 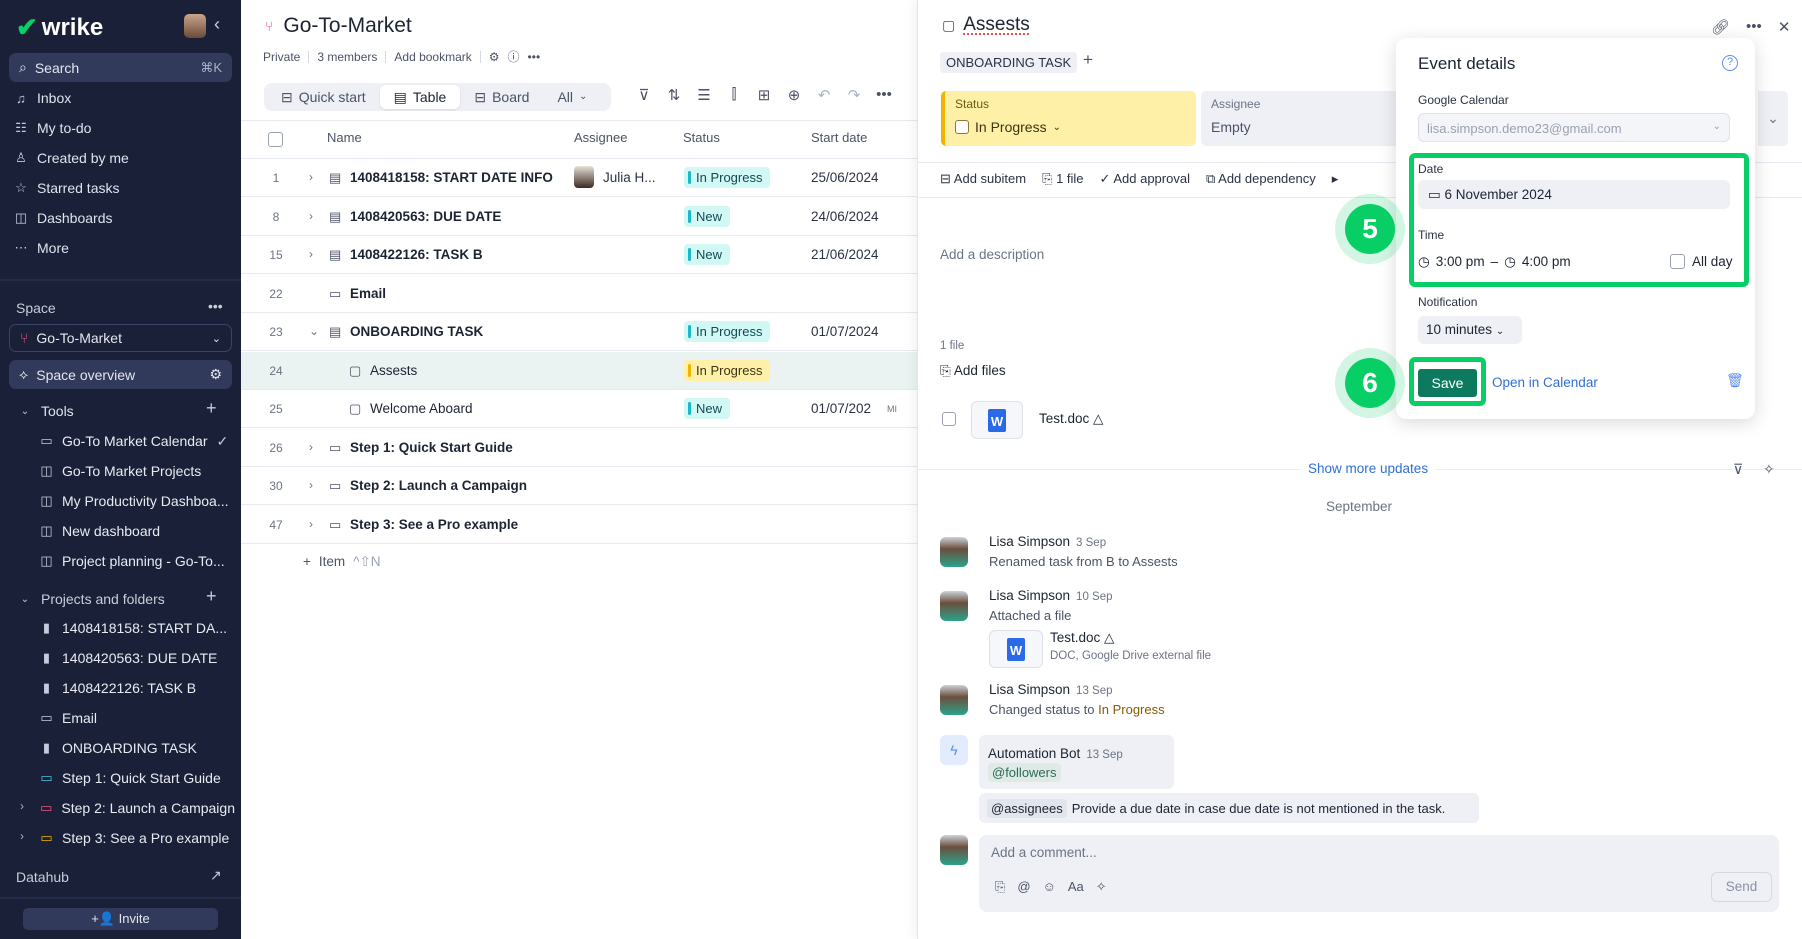 What do you see at coordinates (1730, 63) in the screenshot?
I see `help-icon: ?` at bounding box center [1730, 63].